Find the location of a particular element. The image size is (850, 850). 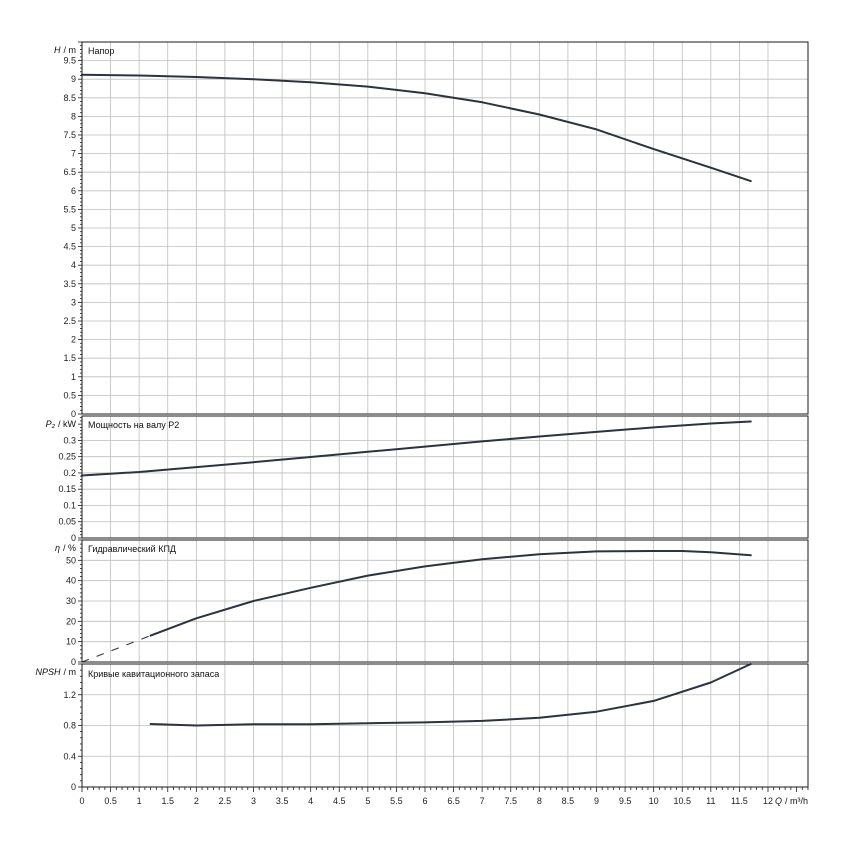

y-tick-label-npsh: 0.4 is located at coordinates (69, 756).